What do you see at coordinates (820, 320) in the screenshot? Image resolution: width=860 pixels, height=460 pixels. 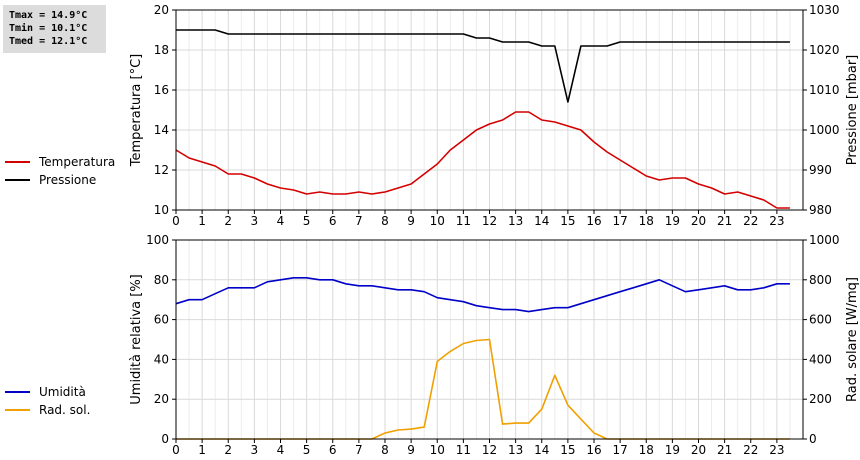 I see `y2-tick-label: 600` at bounding box center [820, 320].